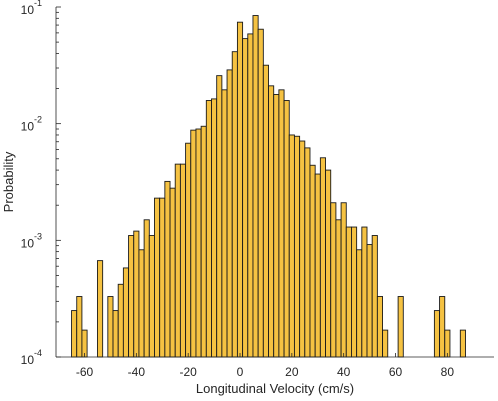 The height and width of the screenshot is (401, 498). Describe the element at coordinates (85, 372) in the screenshot. I see `x-tick-label: -60` at that location.